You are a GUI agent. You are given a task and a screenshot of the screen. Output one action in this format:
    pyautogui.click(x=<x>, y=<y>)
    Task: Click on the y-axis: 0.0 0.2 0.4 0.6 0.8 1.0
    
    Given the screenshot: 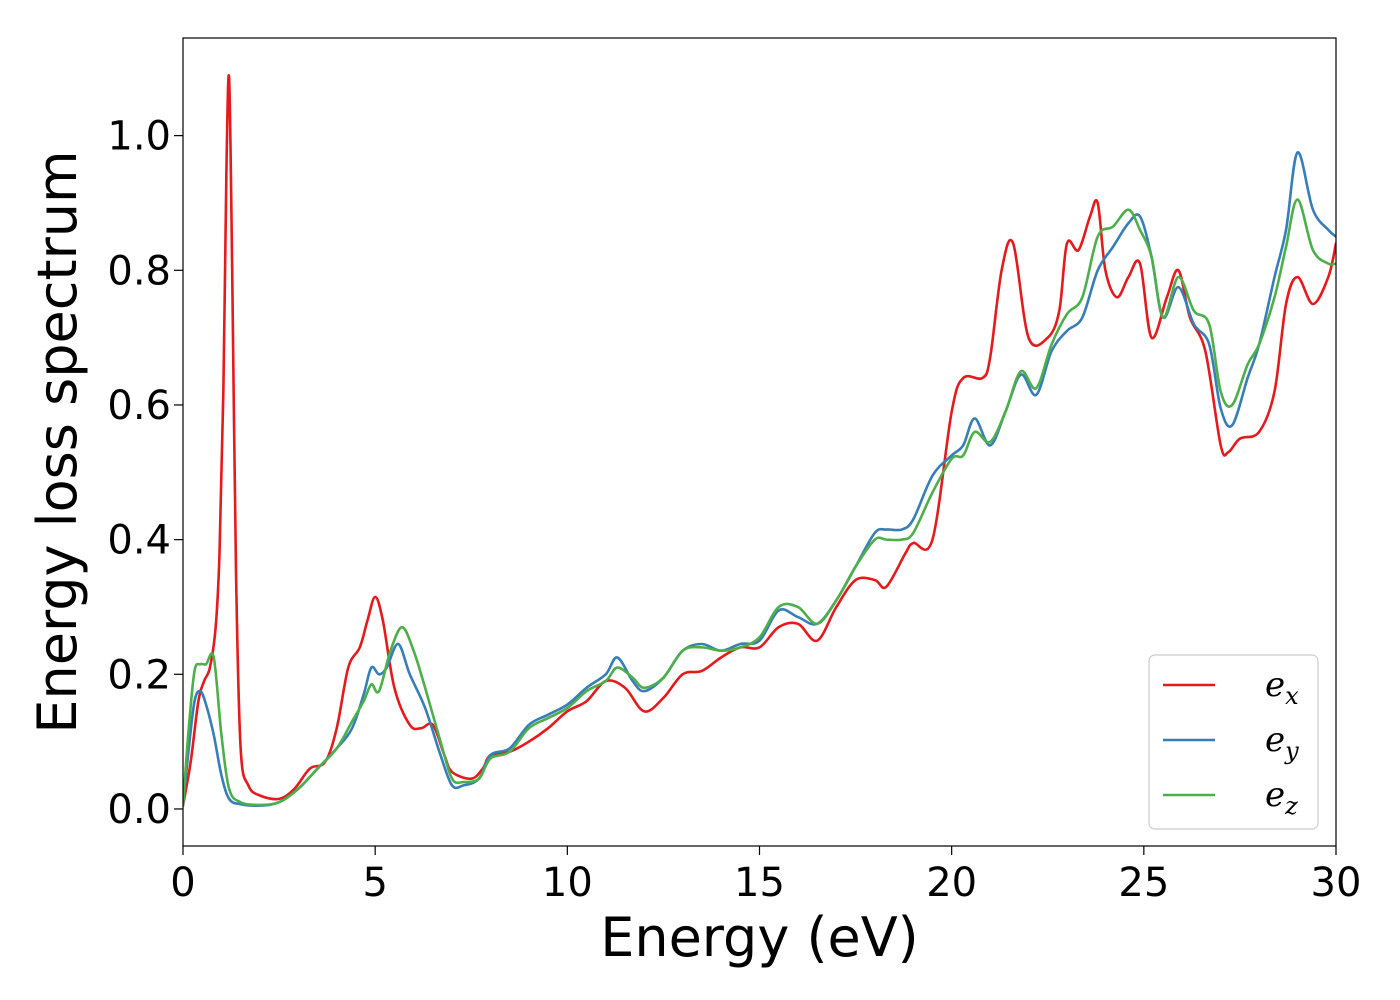 What is the action you would take?
    pyautogui.click(x=145, y=473)
    